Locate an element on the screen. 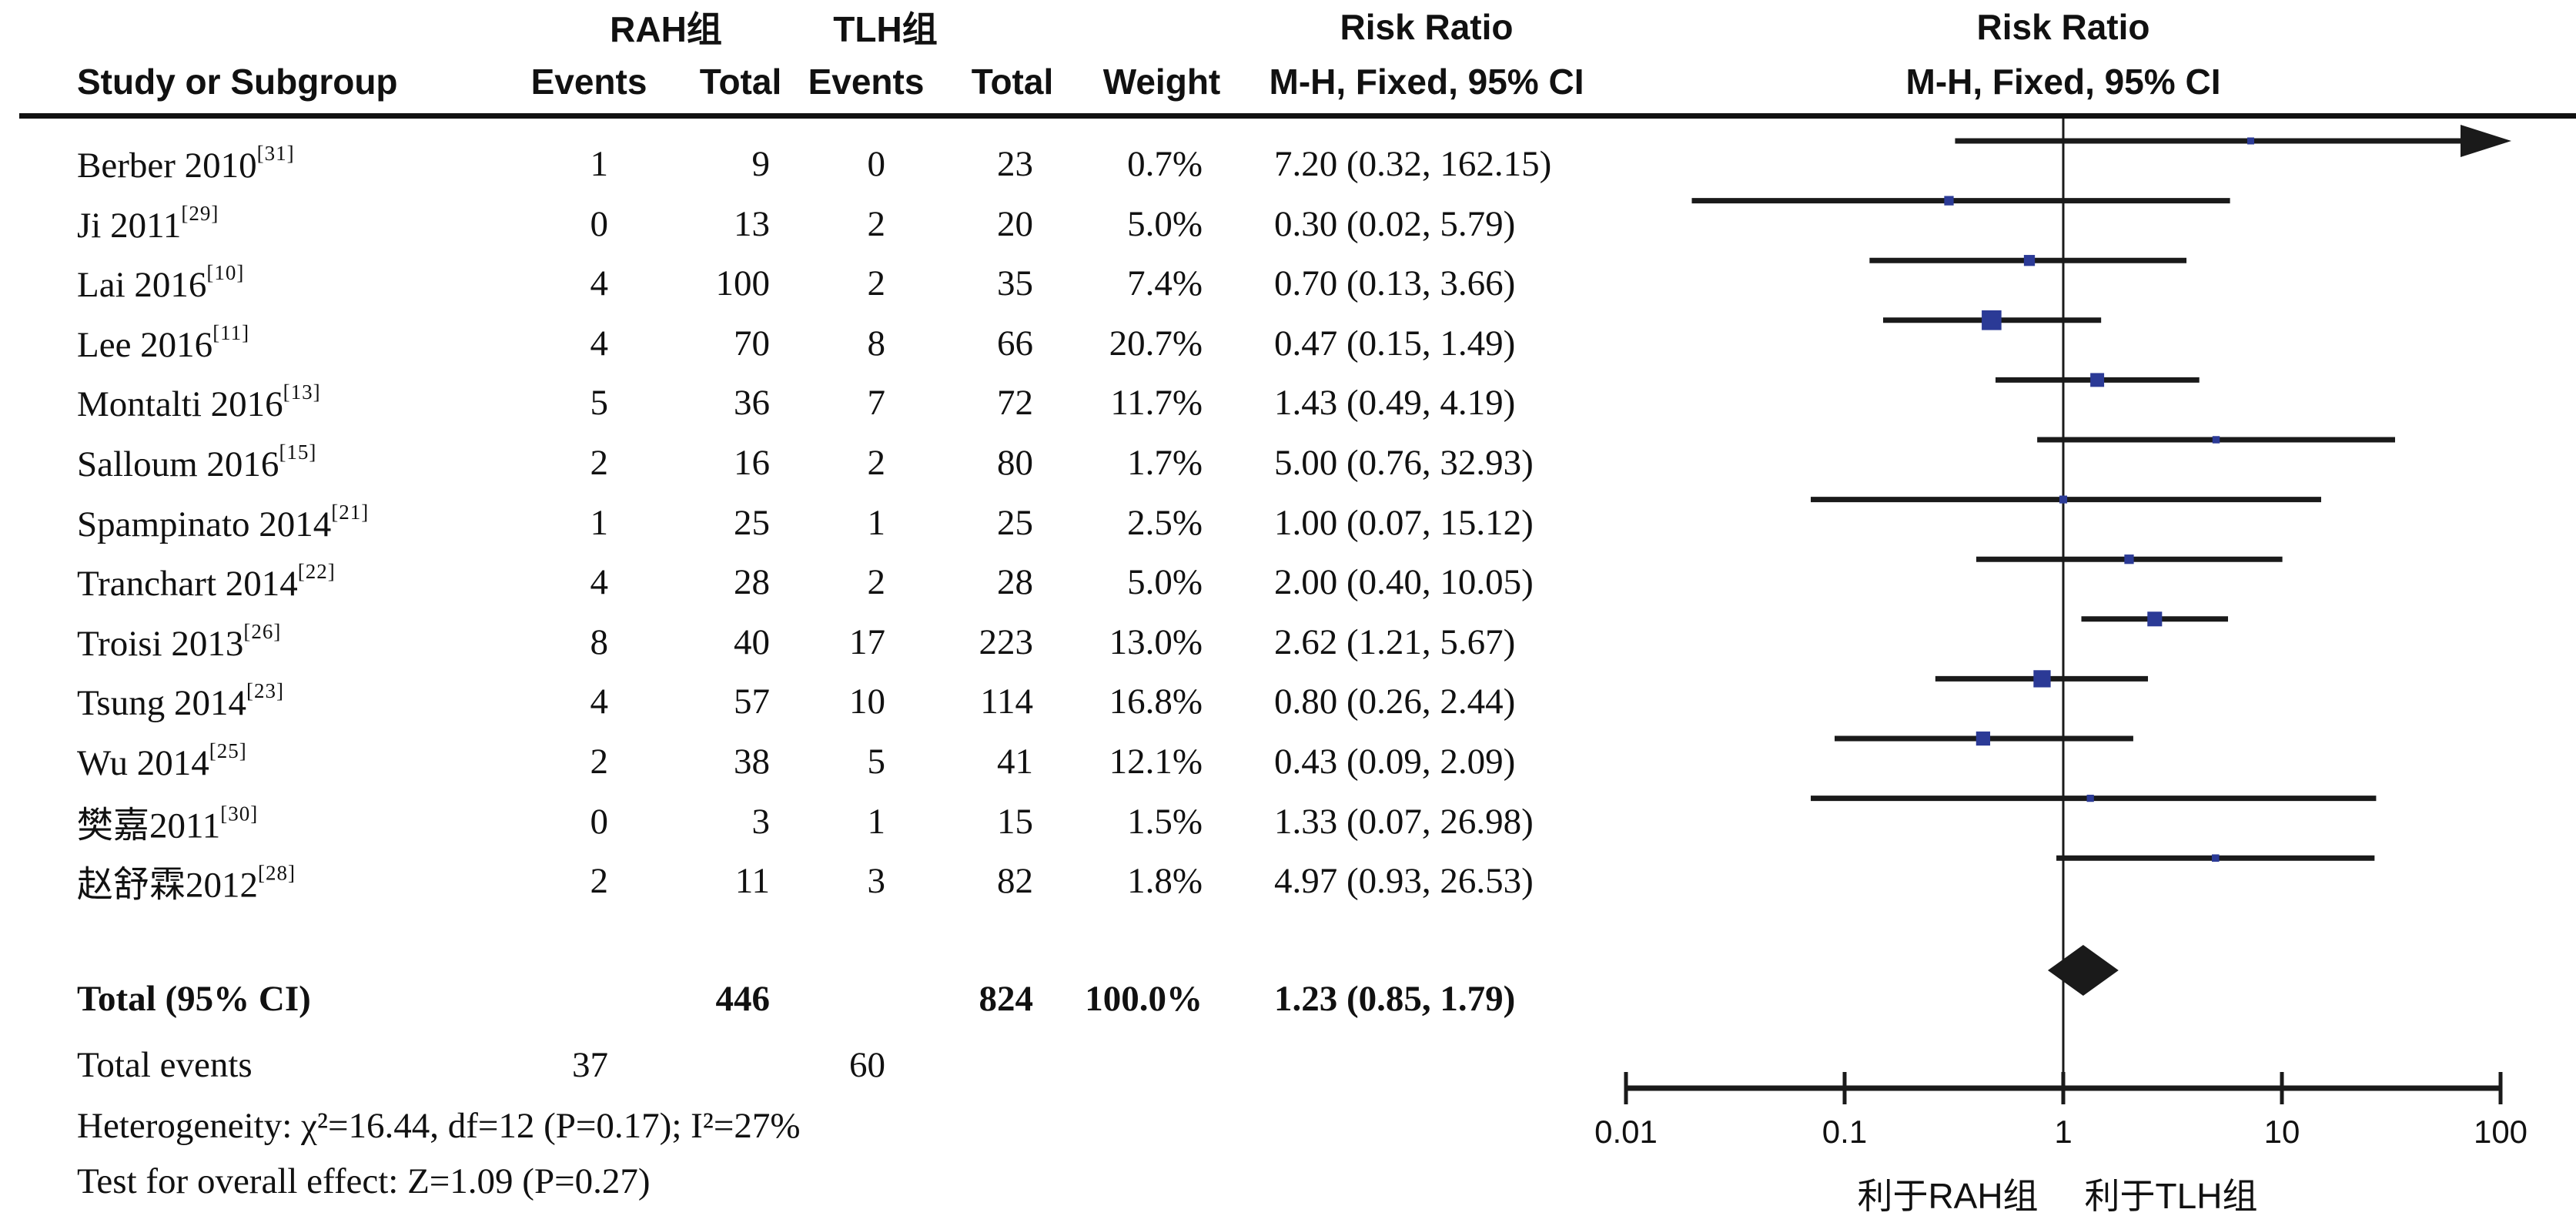 This screenshot has height=1216, width=2576. header-rule is located at coordinates (1298, 116).